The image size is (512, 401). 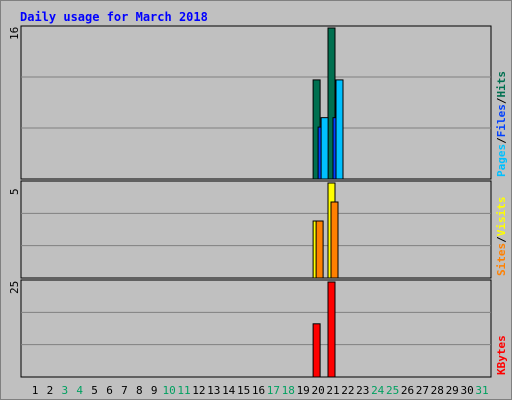 I want to click on panel-hits-max-label: 16, so click(x=14, y=33).